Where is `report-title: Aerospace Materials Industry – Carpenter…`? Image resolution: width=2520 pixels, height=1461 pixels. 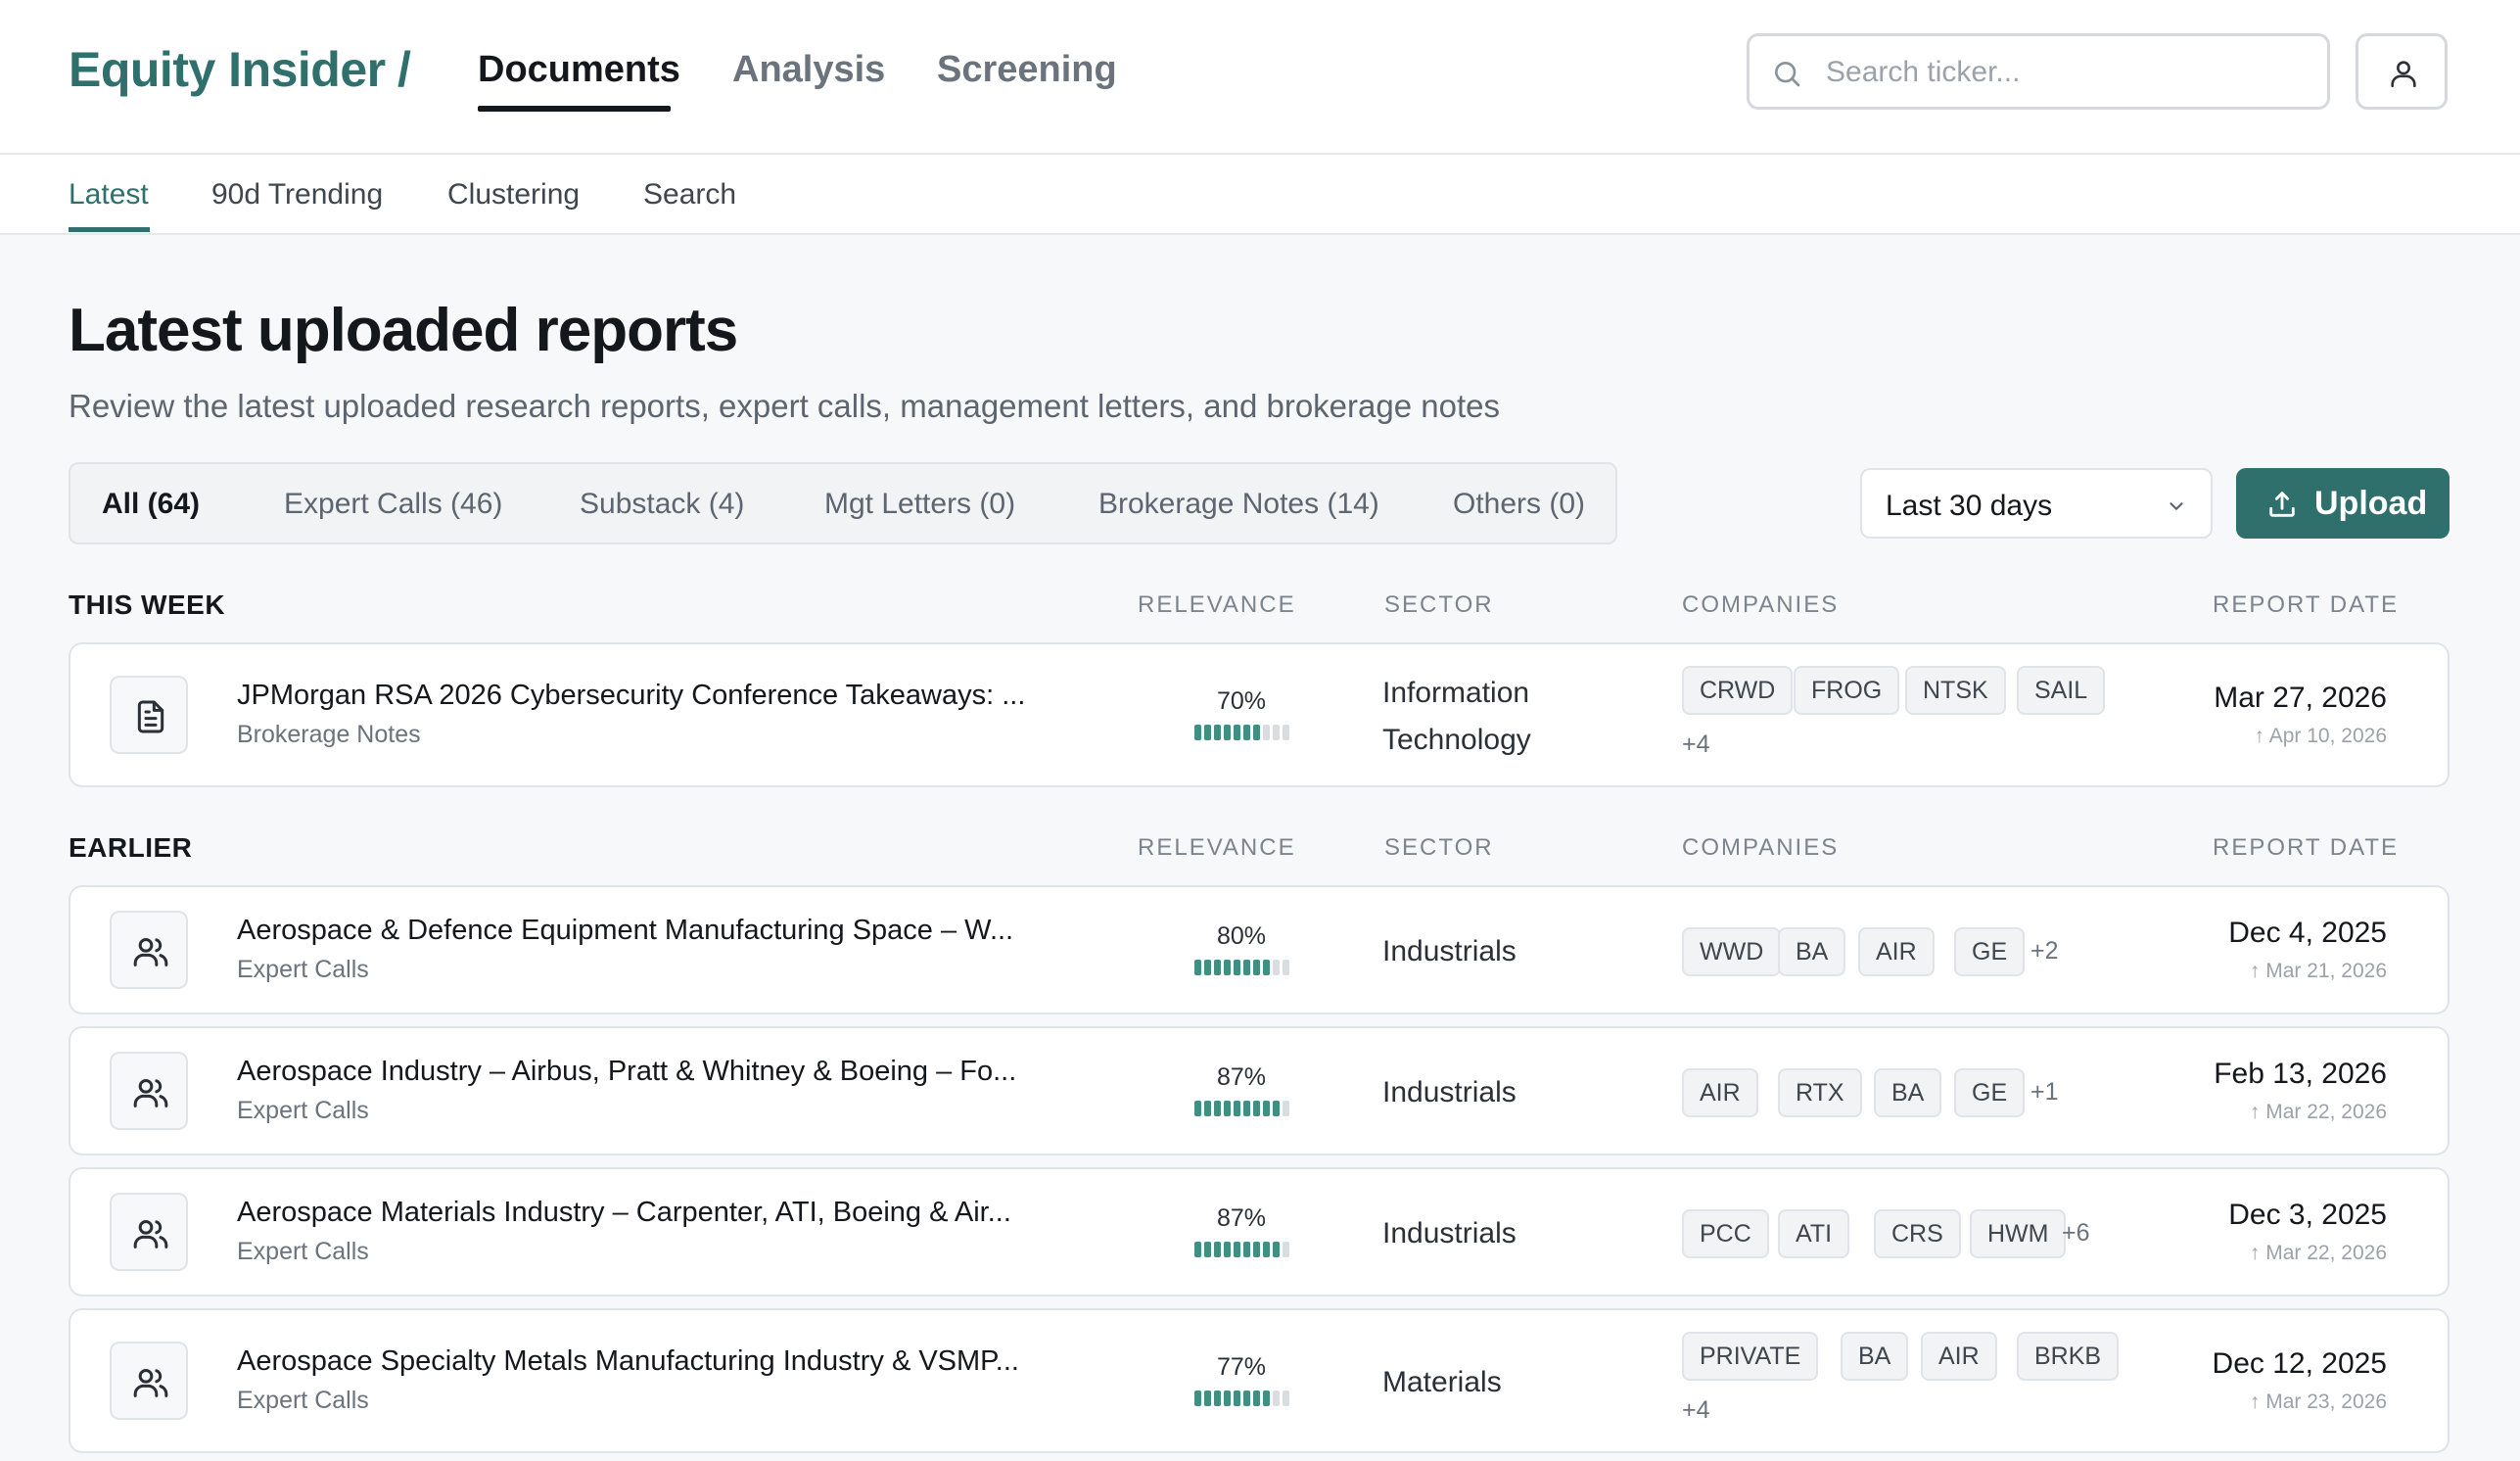 report-title: Aerospace Materials Industry – Carpenter… is located at coordinates (624, 1212).